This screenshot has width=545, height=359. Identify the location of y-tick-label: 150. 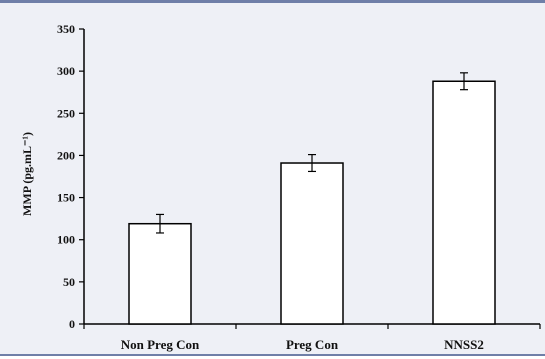
(66, 198).